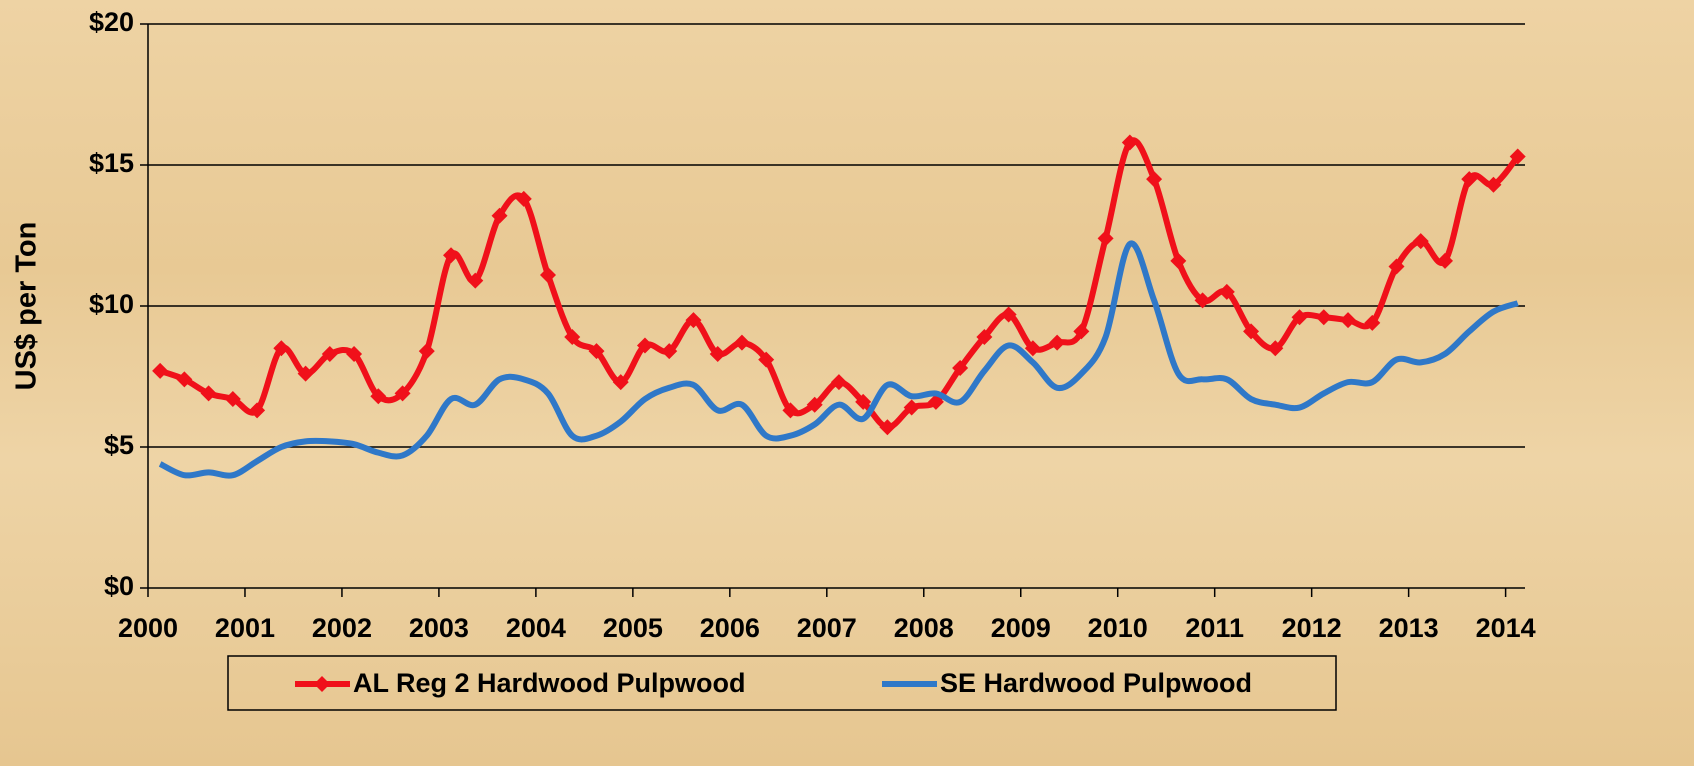  What do you see at coordinates (1312, 628) in the screenshot?
I see `x-tick-label: 2012` at bounding box center [1312, 628].